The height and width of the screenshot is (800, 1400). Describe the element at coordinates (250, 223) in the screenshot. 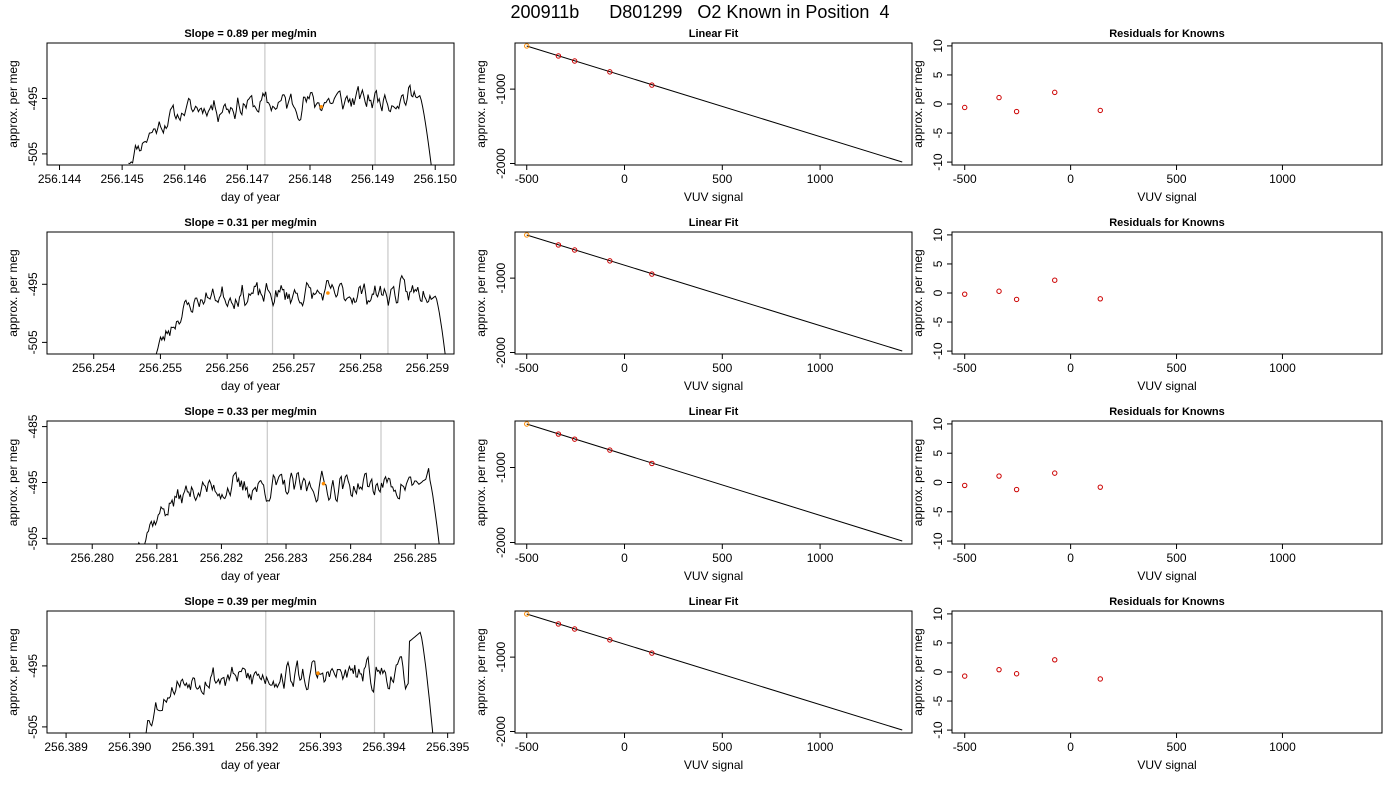

I see `panel-title: Slope = 0.31 per meg/min` at that location.